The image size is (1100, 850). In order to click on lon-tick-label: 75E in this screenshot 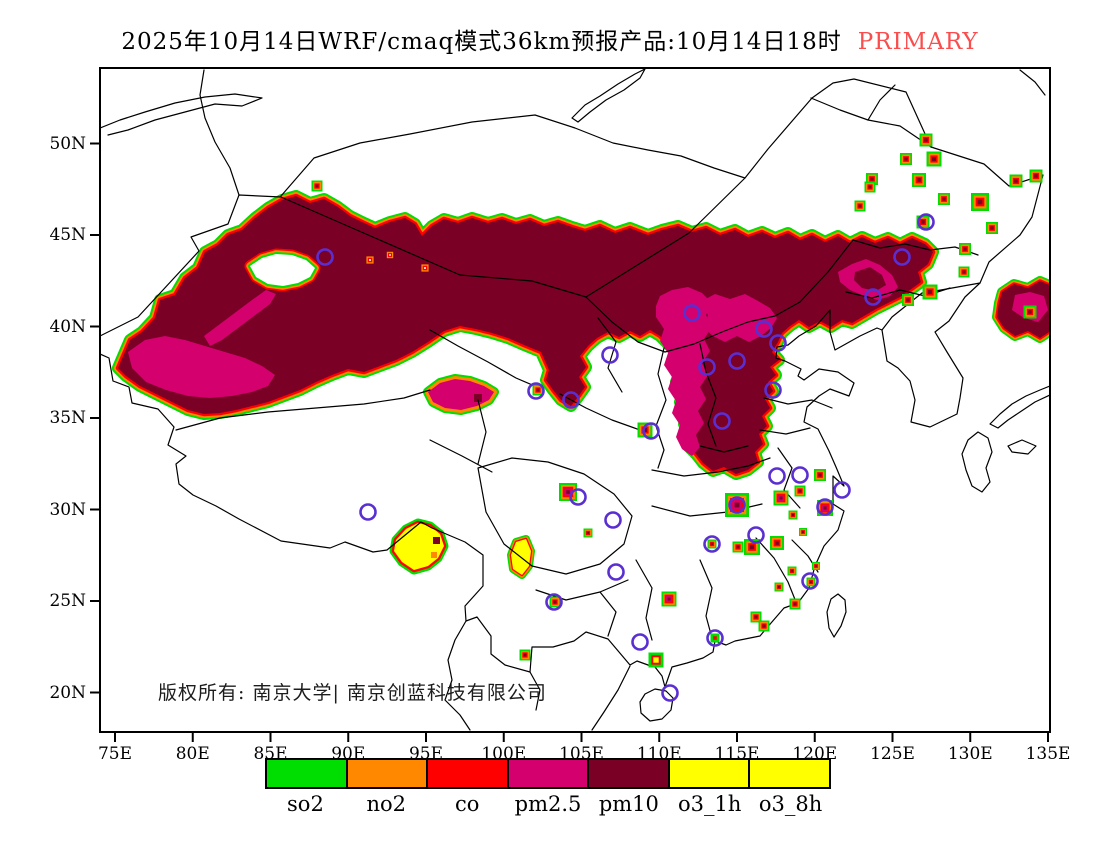, I will do `click(115, 754)`.